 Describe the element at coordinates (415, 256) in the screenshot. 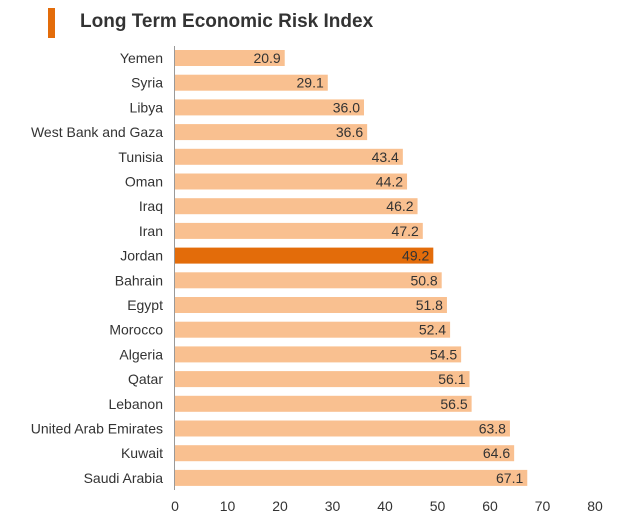

I see `data-label: 49.2` at that location.